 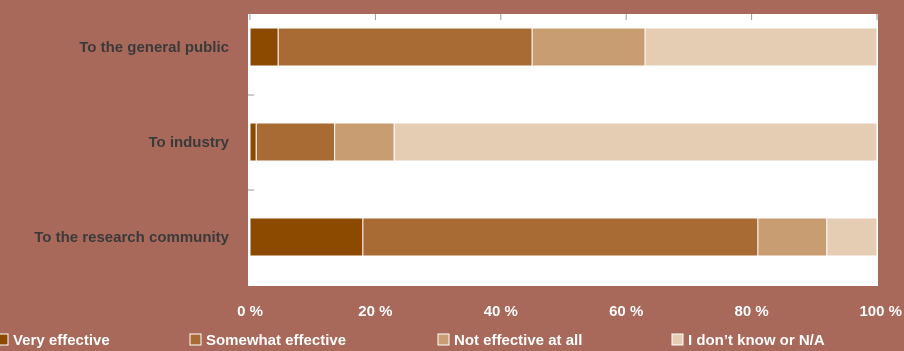 I want to click on legend-item: I don’t know or N/A, so click(x=748, y=340).